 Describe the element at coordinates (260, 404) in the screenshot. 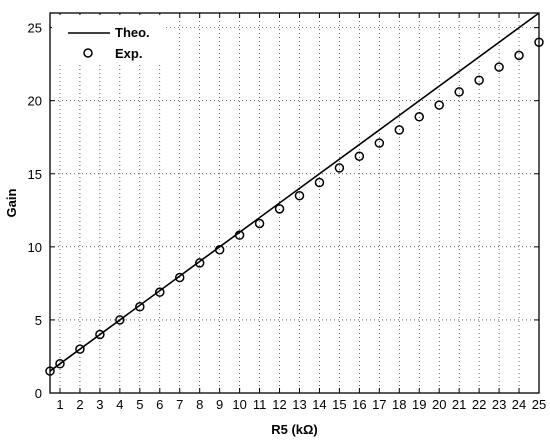

I see `x-tick-label: 11` at that location.